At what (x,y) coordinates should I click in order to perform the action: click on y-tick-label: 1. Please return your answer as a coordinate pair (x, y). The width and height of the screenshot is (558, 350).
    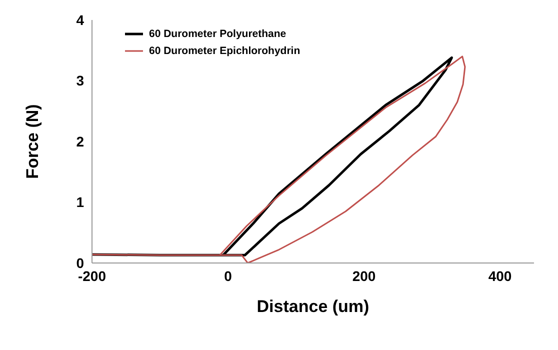
    Looking at the image, I should click on (80, 202).